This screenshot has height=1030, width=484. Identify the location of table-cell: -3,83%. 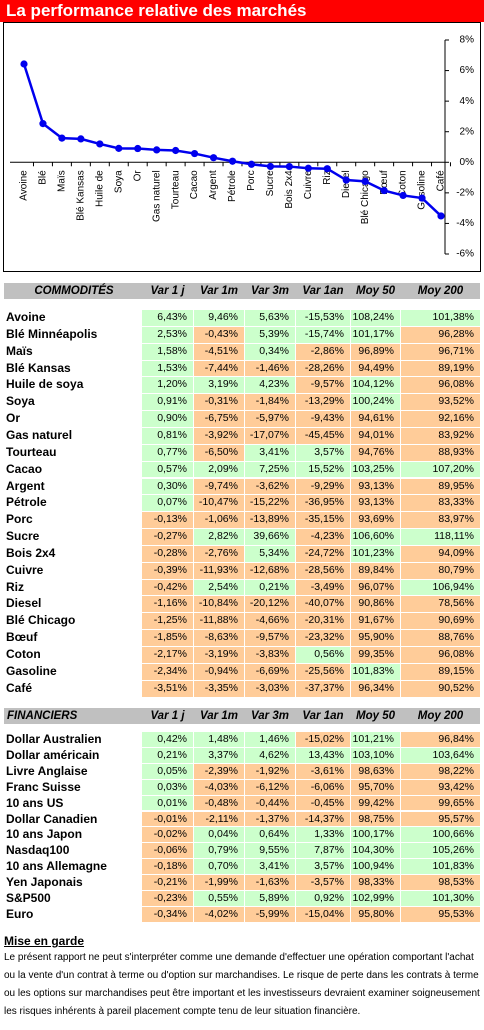
(270, 655).